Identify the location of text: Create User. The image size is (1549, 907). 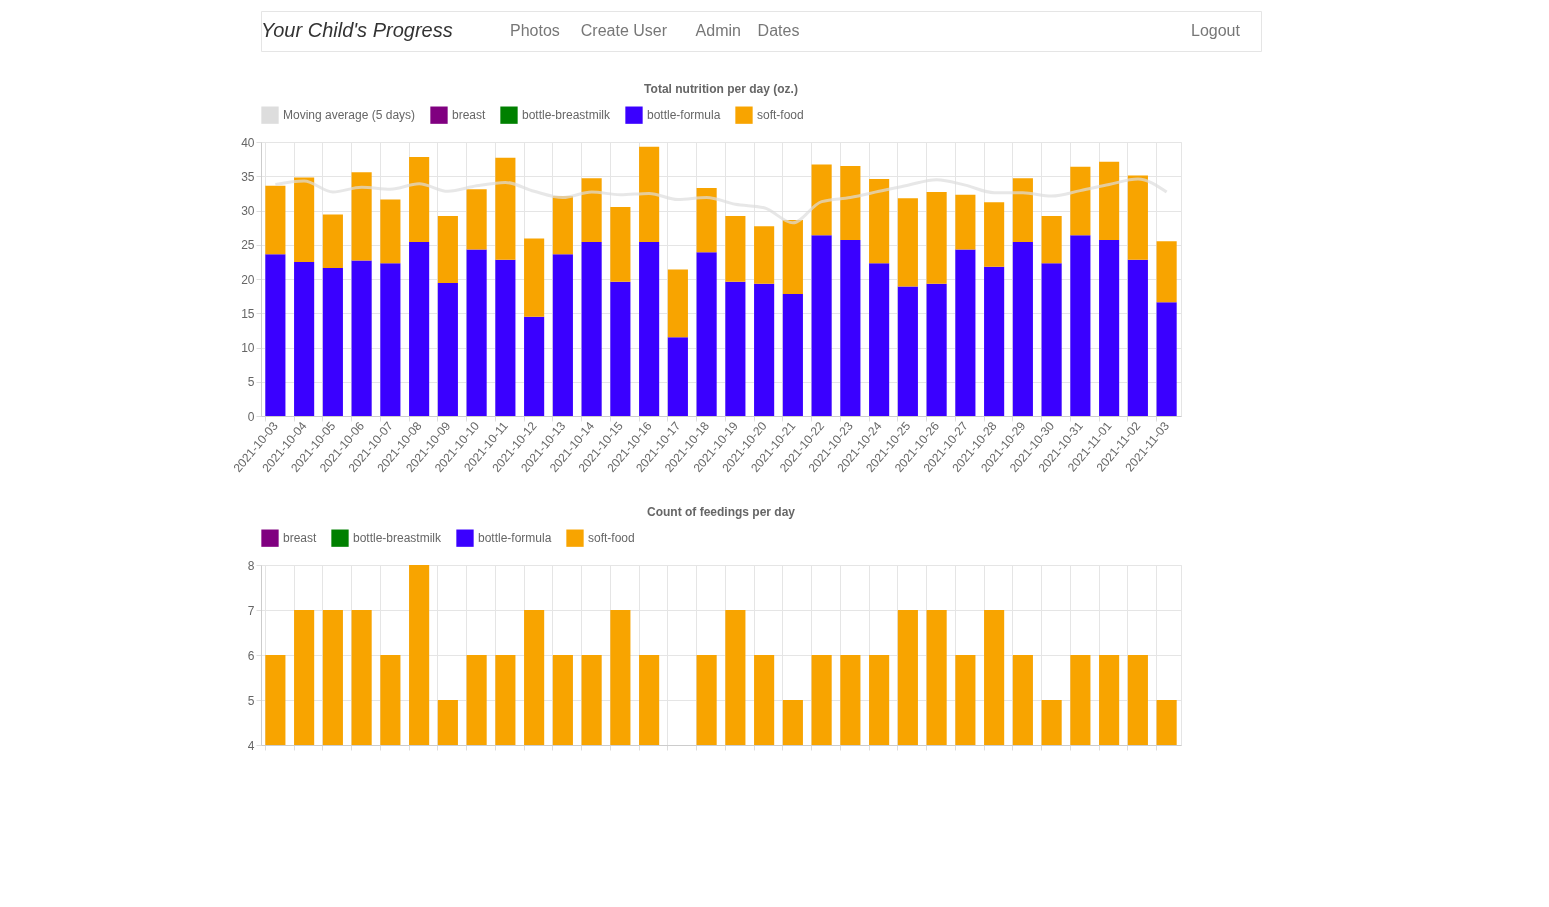
(624, 30).